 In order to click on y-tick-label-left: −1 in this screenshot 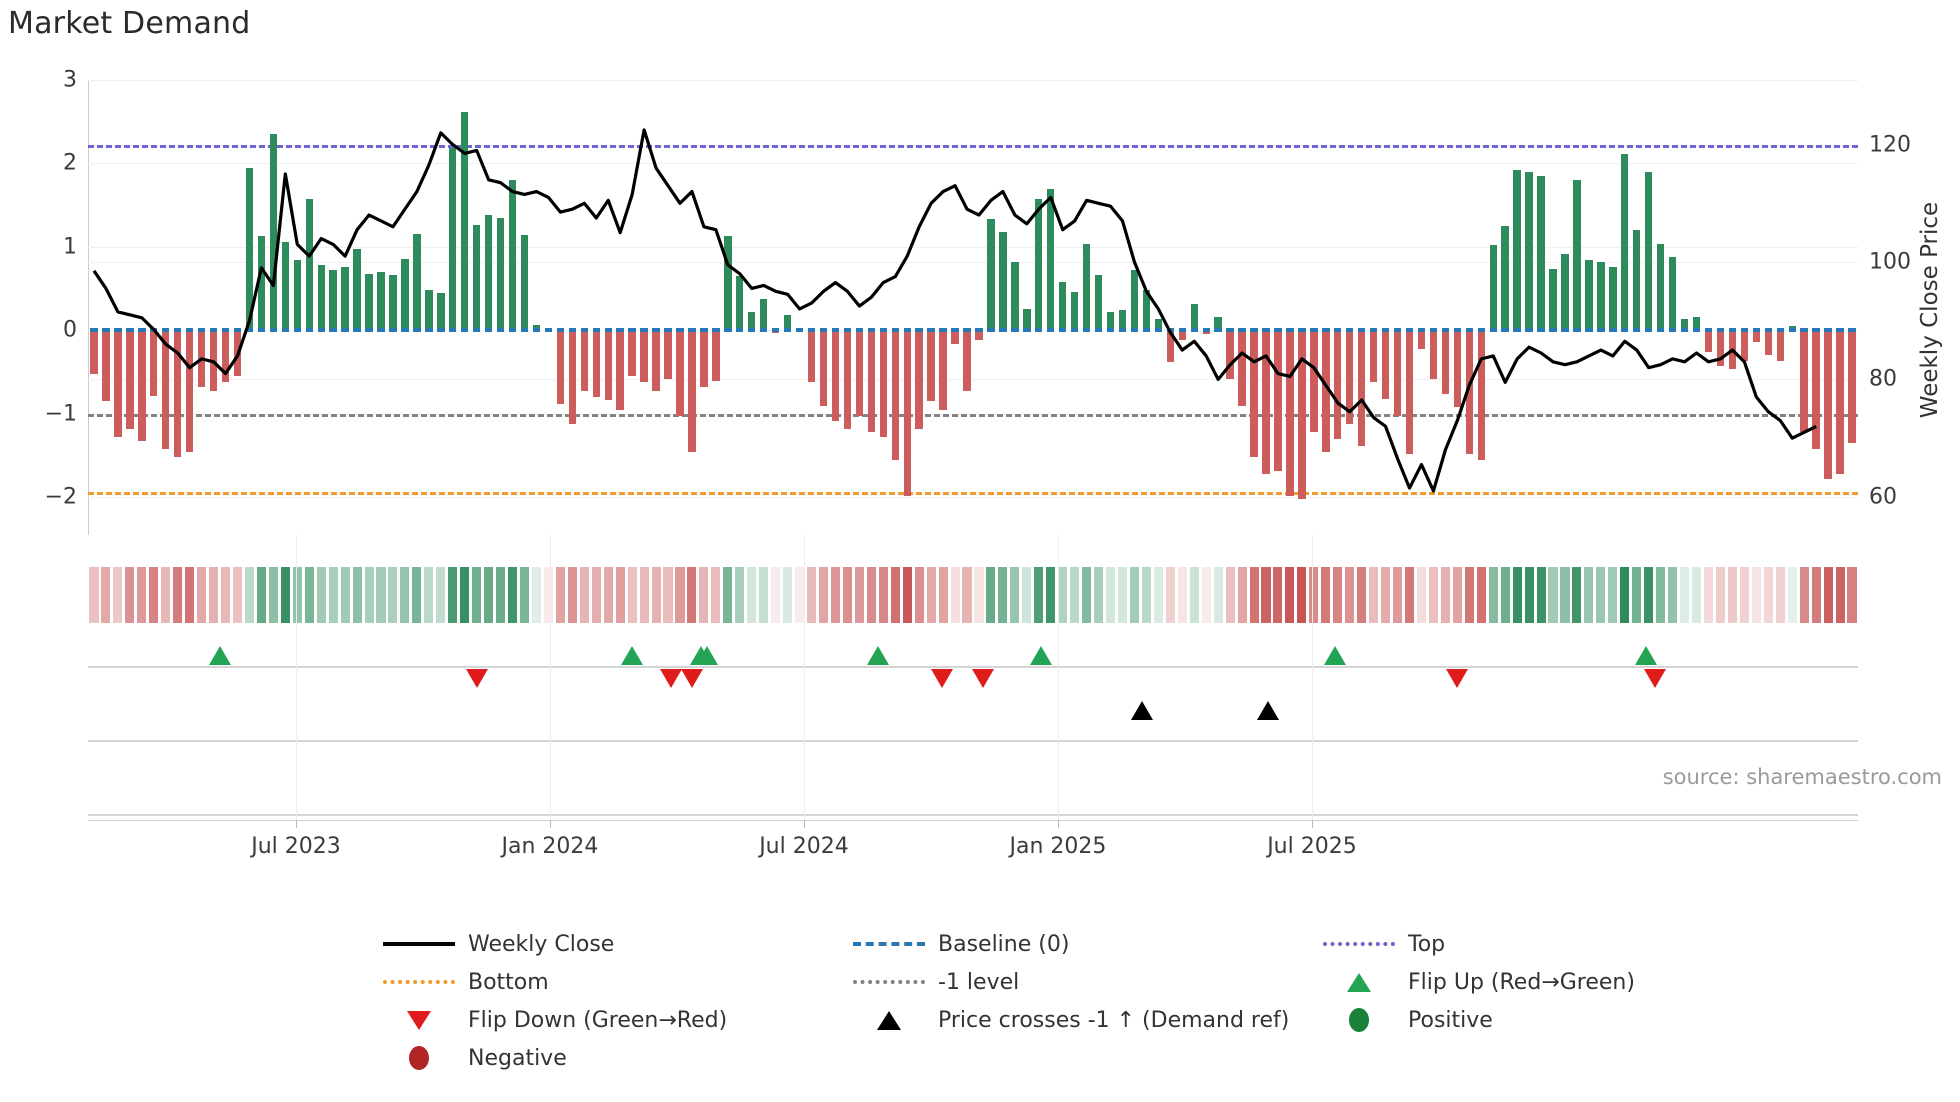, I will do `click(60, 414)`.